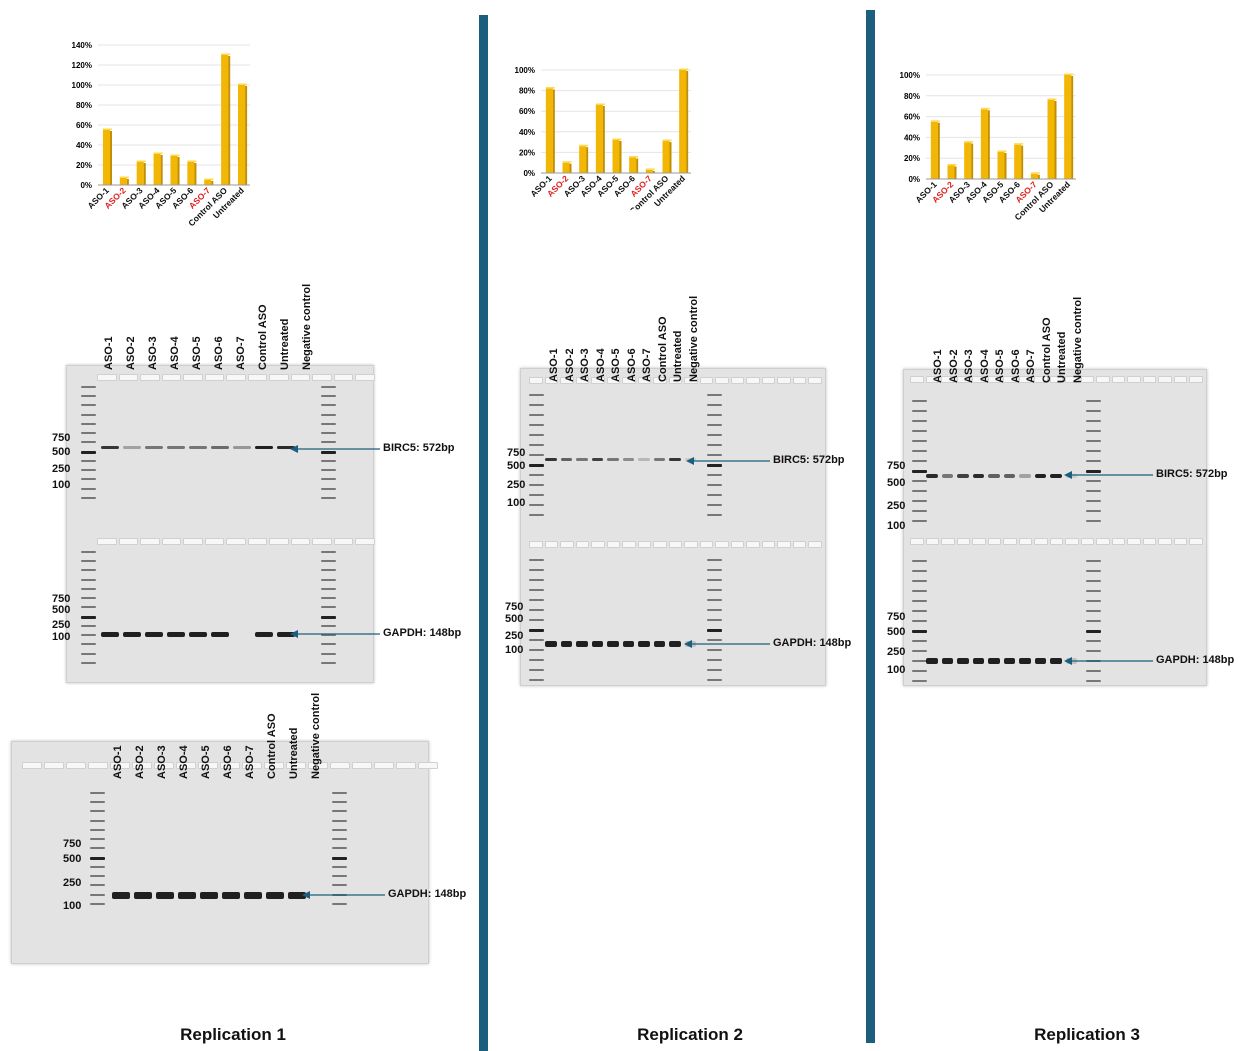 Image resolution: width=1250 pixels, height=1051 pixels. I want to click on ladder-size-label: 750, so click(896, 617).